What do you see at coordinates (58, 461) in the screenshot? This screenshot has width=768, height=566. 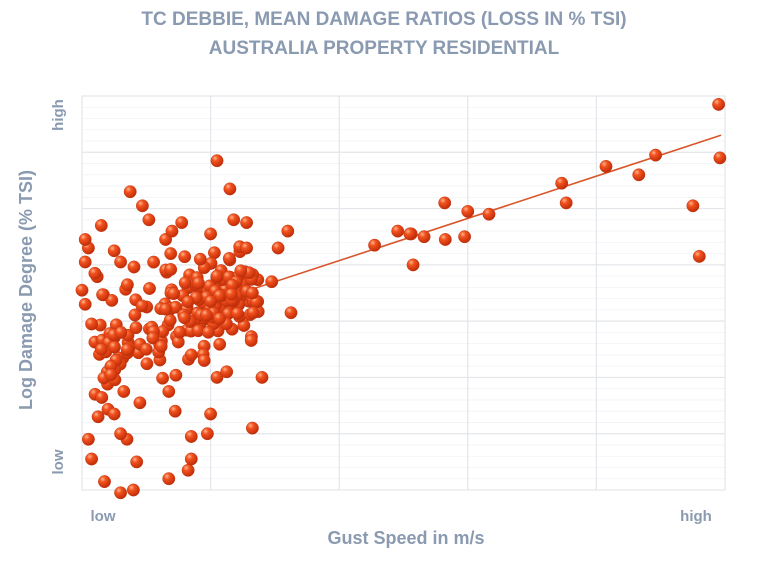 I see `y-tick-low: low` at bounding box center [58, 461].